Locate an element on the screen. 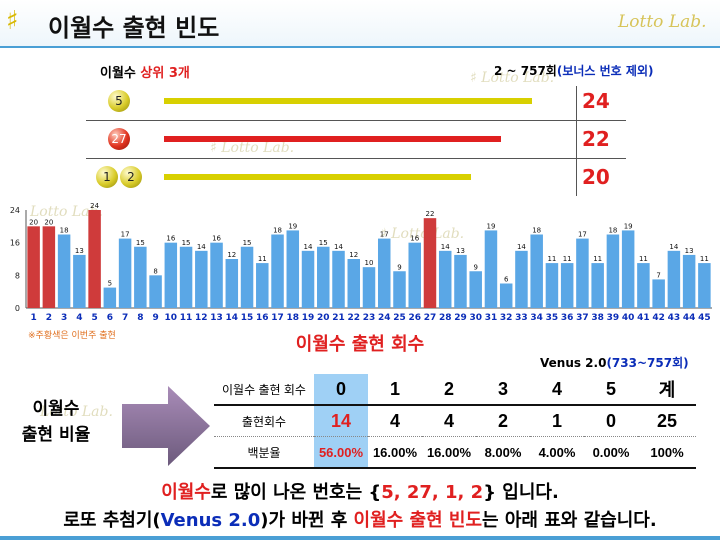  ratio-label: 이월수 출현 비율 is located at coordinates (56, 422).